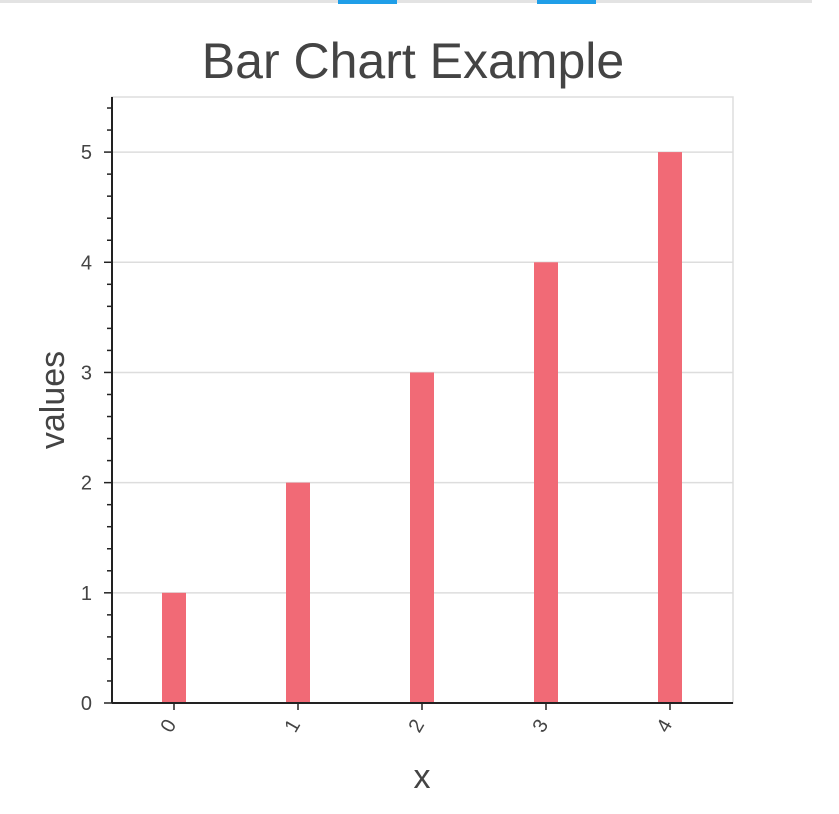  I want to click on x-axis-ticks: 0 1 2 3 4, so click(416, 719).